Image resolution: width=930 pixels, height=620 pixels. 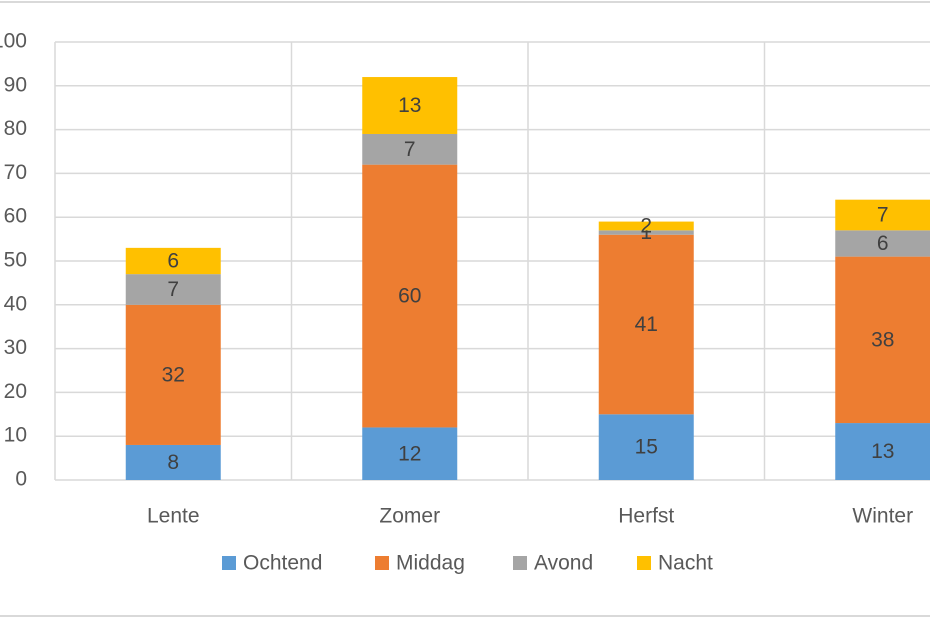 What do you see at coordinates (646, 516) in the screenshot?
I see `x-tick-label: Herfst` at bounding box center [646, 516].